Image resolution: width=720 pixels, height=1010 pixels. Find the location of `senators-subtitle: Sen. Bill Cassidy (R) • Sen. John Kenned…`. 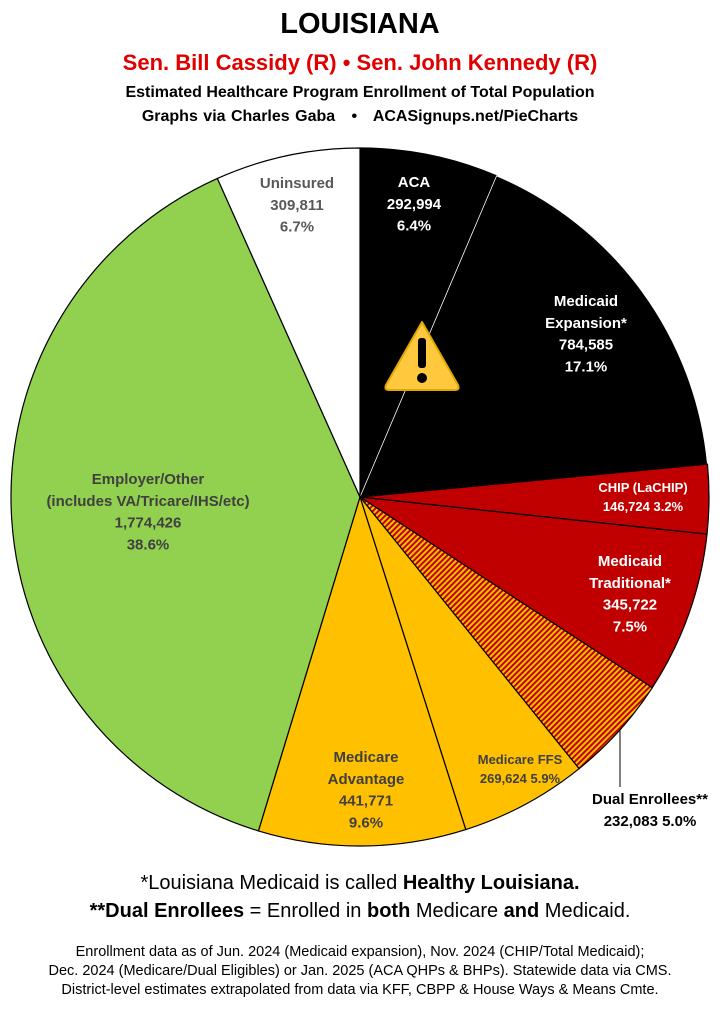

senators-subtitle: Sen. Bill Cassidy (R) • Sen. John Kenned… is located at coordinates (360, 62).